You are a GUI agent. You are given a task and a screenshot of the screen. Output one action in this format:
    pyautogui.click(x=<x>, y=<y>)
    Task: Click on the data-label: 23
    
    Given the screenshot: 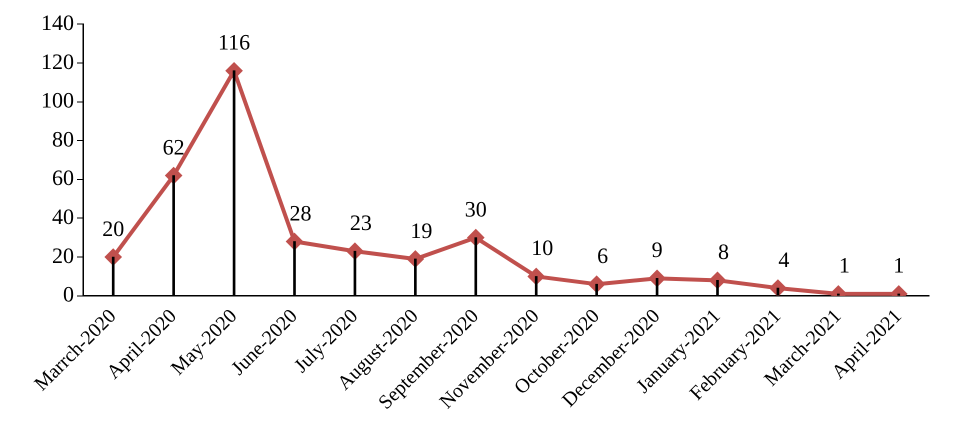 What is the action you would take?
    pyautogui.click(x=361, y=222)
    